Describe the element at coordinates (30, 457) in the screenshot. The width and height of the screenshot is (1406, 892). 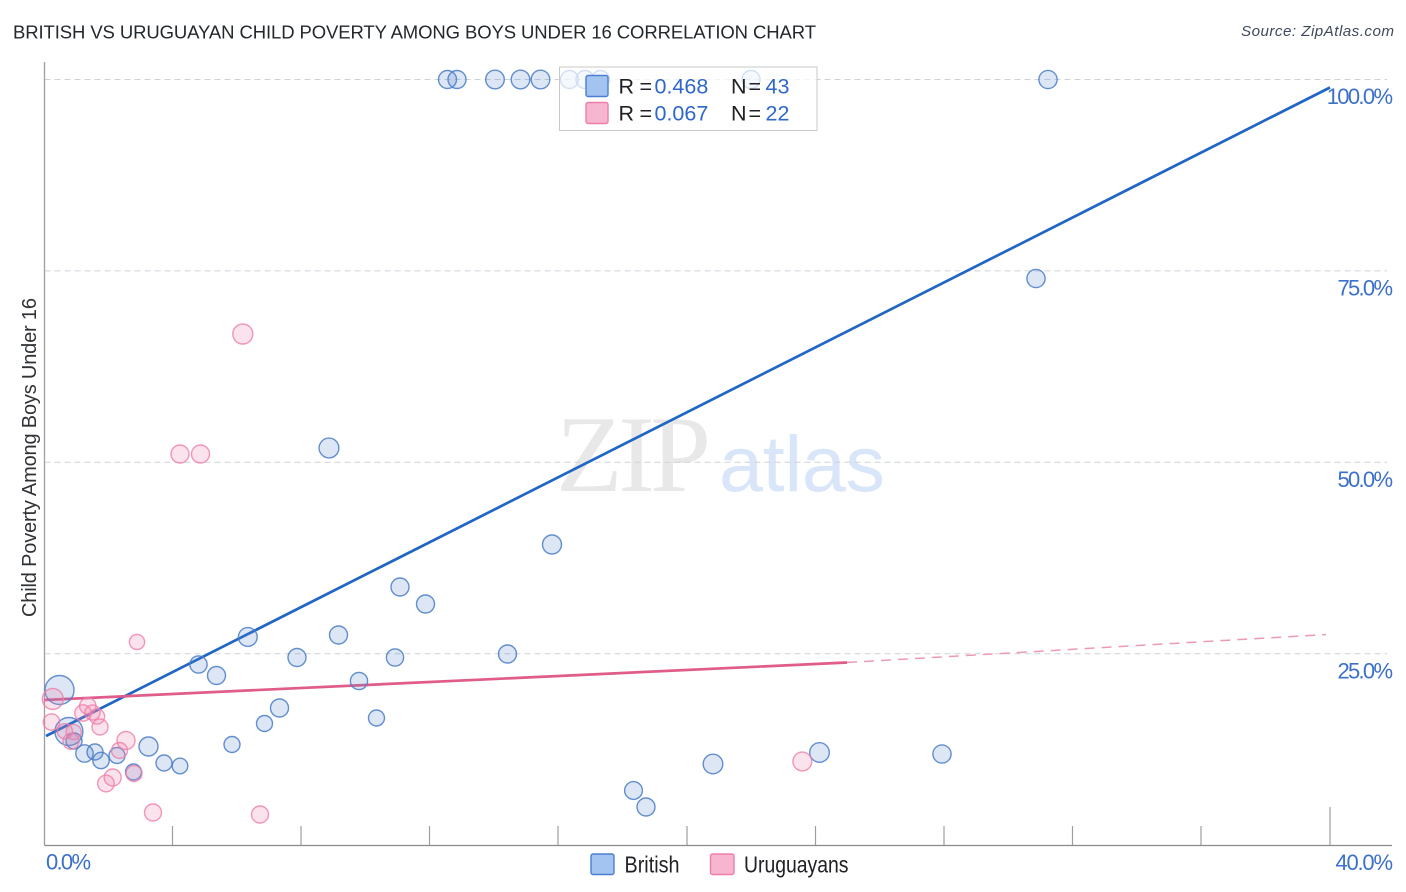
I see `svg-text:Child Poverty Among Boys Under: Child Poverty Among Boys Under 16` at that location.